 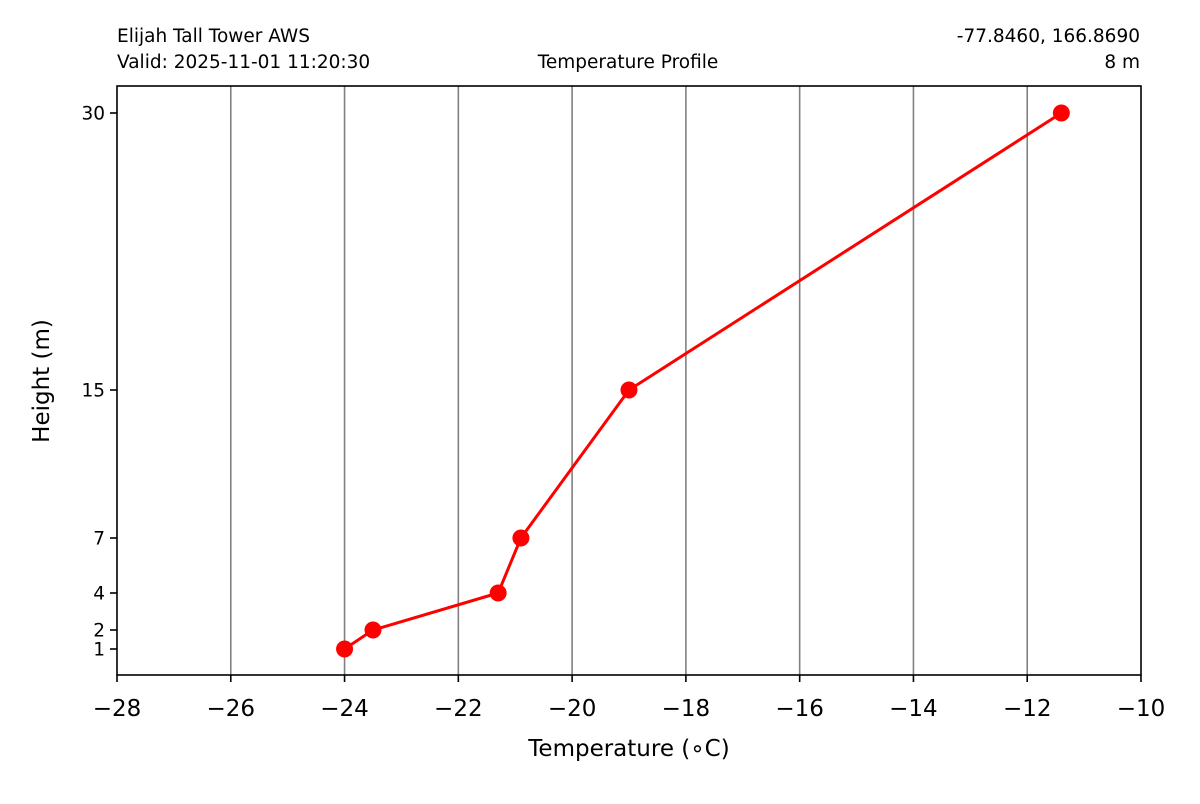 What do you see at coordinates (628, 62) in the screenshot?
I see `chart-title: Temperature Profile` at bounding box center [628, 62].